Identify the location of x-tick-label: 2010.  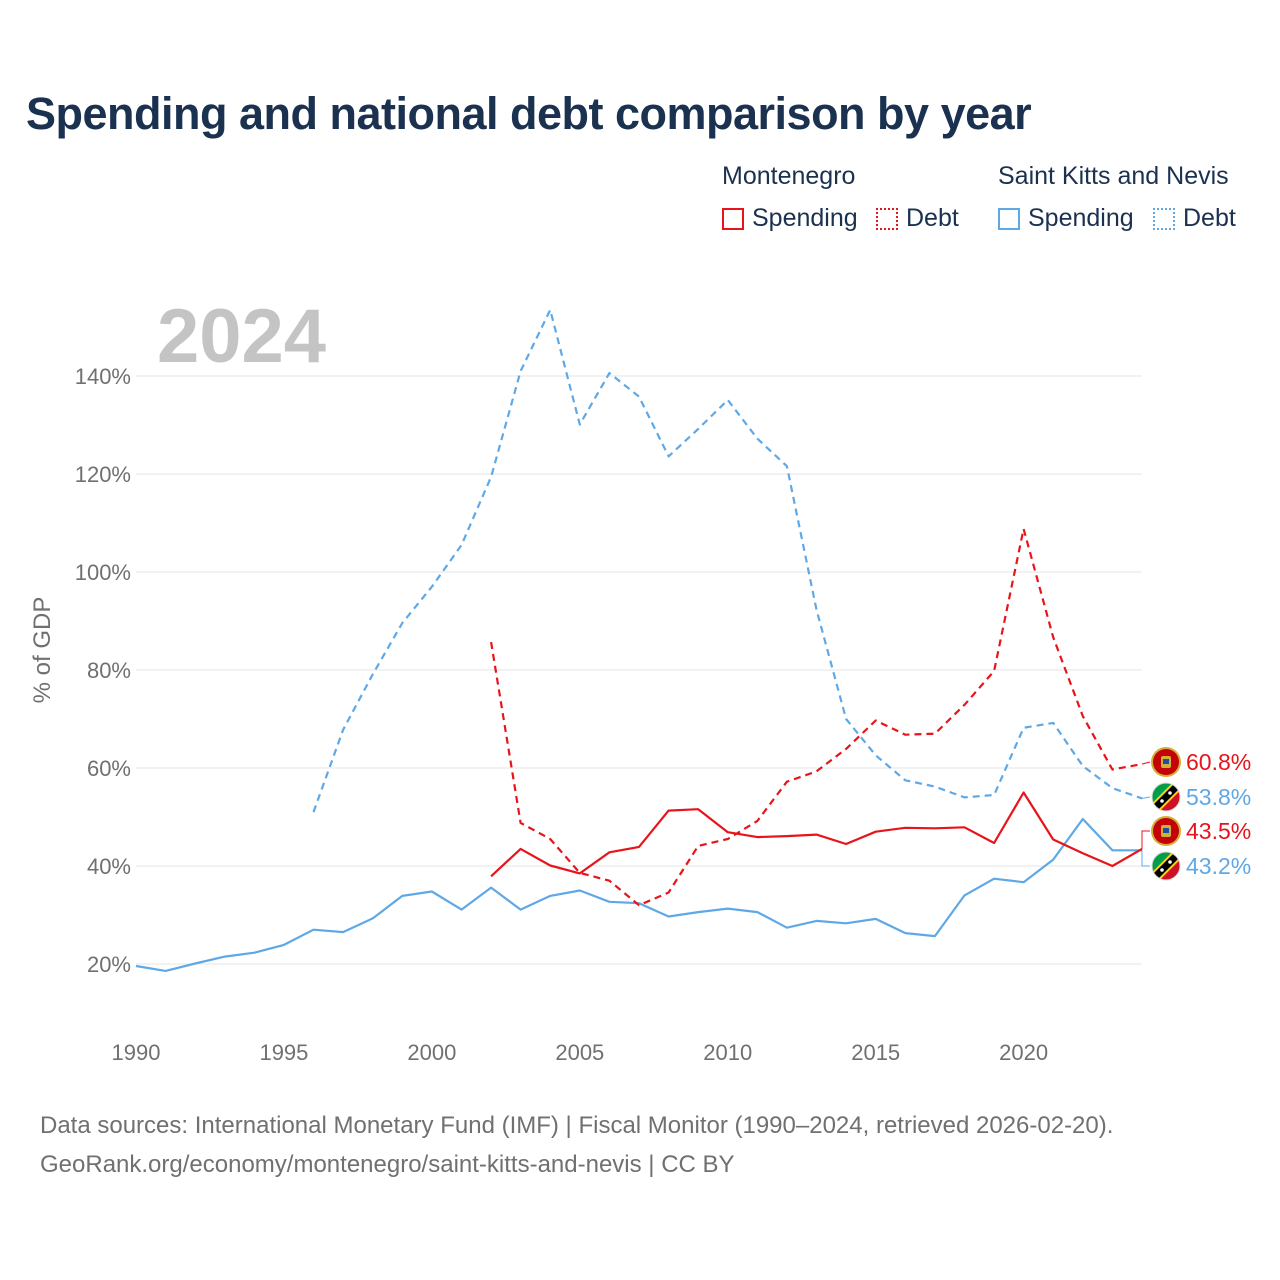
(727, 1052).